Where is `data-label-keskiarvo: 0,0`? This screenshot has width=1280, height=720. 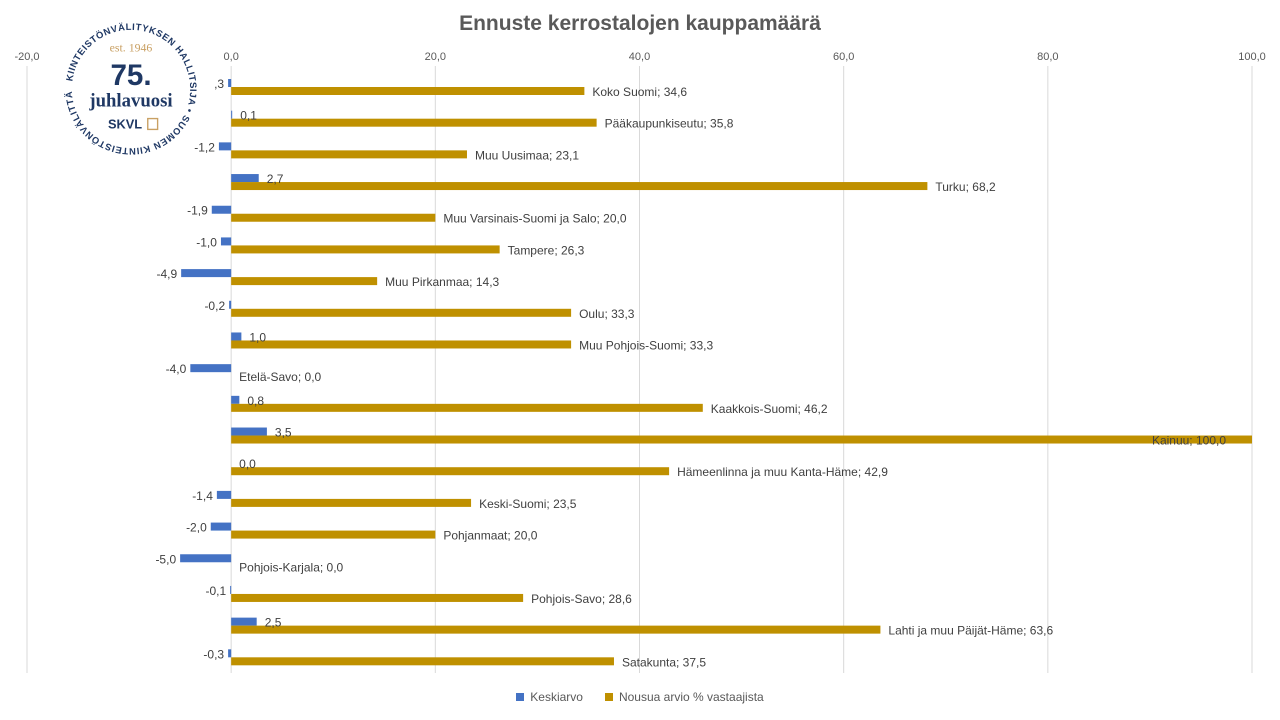
data-label-keskiarvo: 0,0 is located at coordinates (247, 464).